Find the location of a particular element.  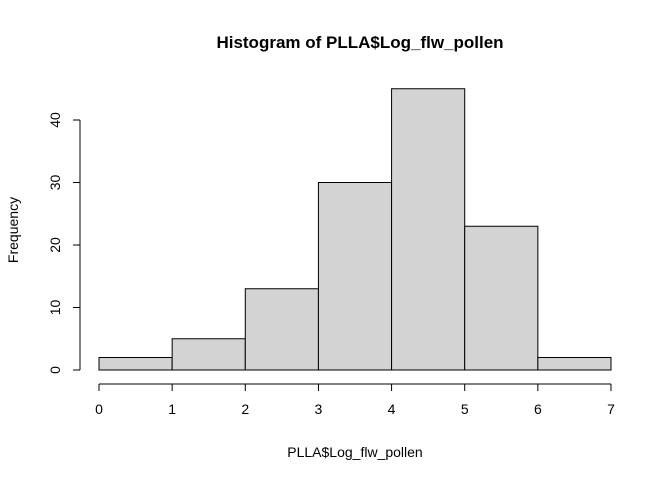

x-tick-label: 3 is located at coordinates (319, 409).